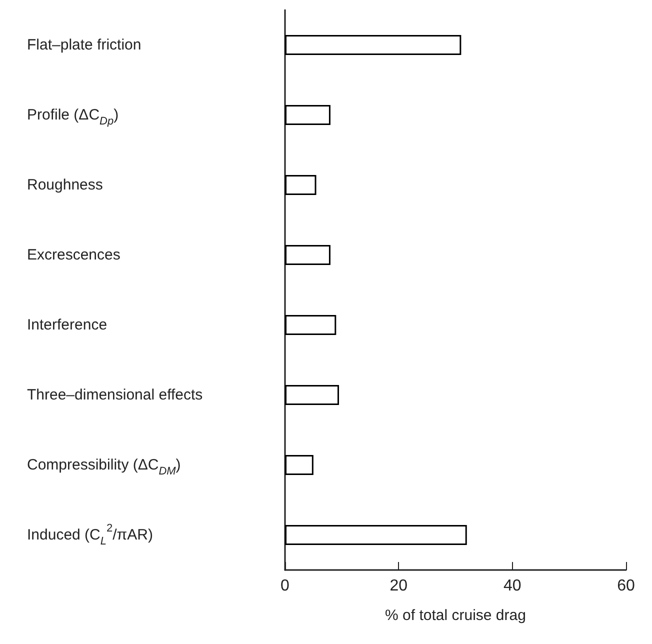  What do you see at coordinates (65, 185) in the screenshot?
I see `y-tick-label: Roughness` at bounding box center [65, 185].